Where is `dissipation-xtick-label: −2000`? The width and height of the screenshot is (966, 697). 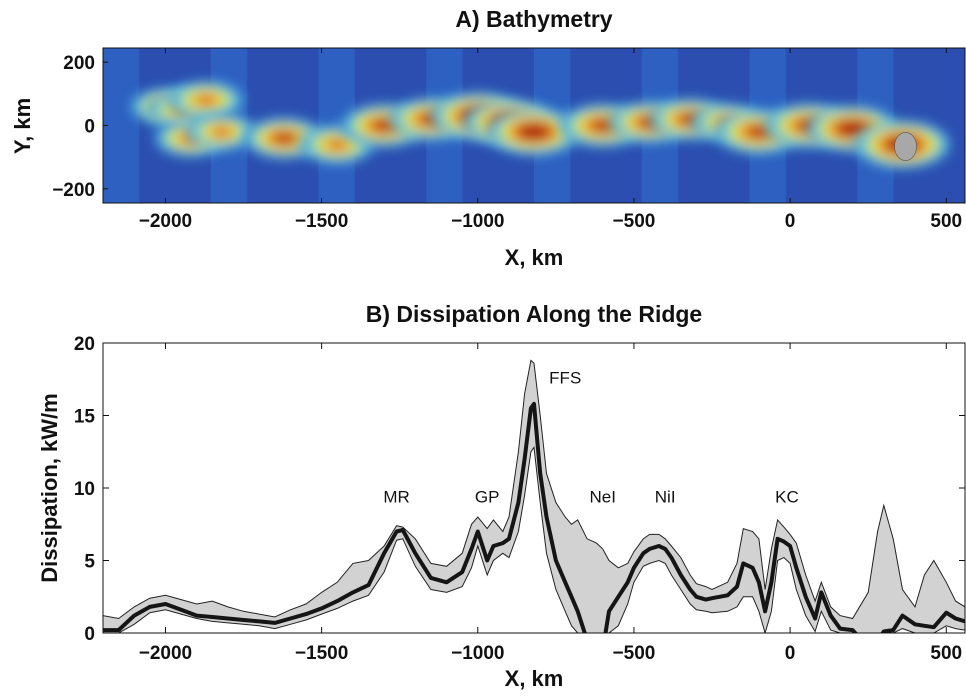 dissipation-xtick-label: −2000 is located at coordinates (165, 653).